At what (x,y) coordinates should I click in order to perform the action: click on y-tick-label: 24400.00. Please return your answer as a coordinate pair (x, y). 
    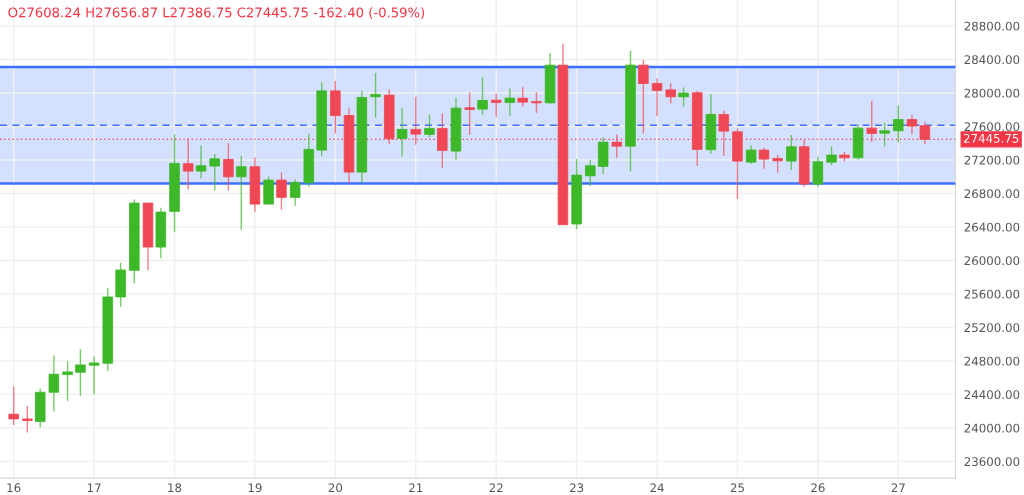
    Looking at the image, I should click on (992, 395).